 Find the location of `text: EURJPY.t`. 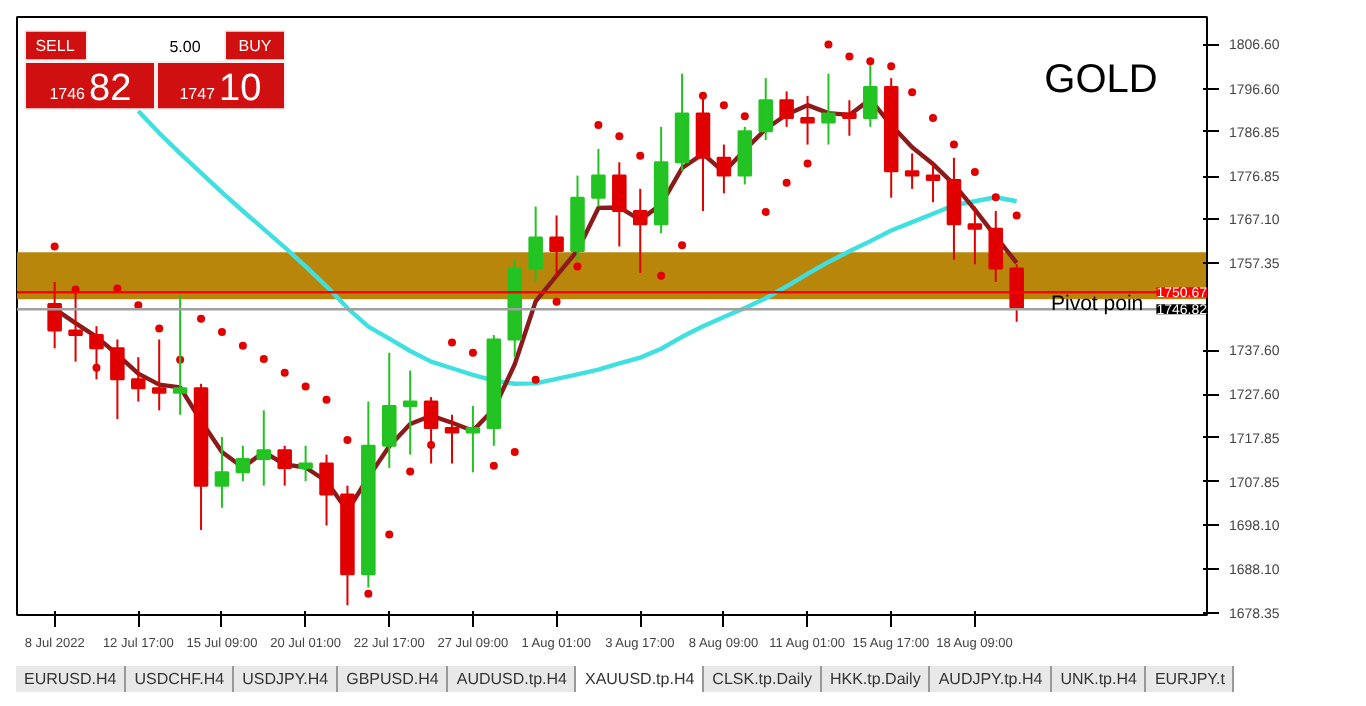

text: EURJPY.t is located at coordinates (1190, 679).